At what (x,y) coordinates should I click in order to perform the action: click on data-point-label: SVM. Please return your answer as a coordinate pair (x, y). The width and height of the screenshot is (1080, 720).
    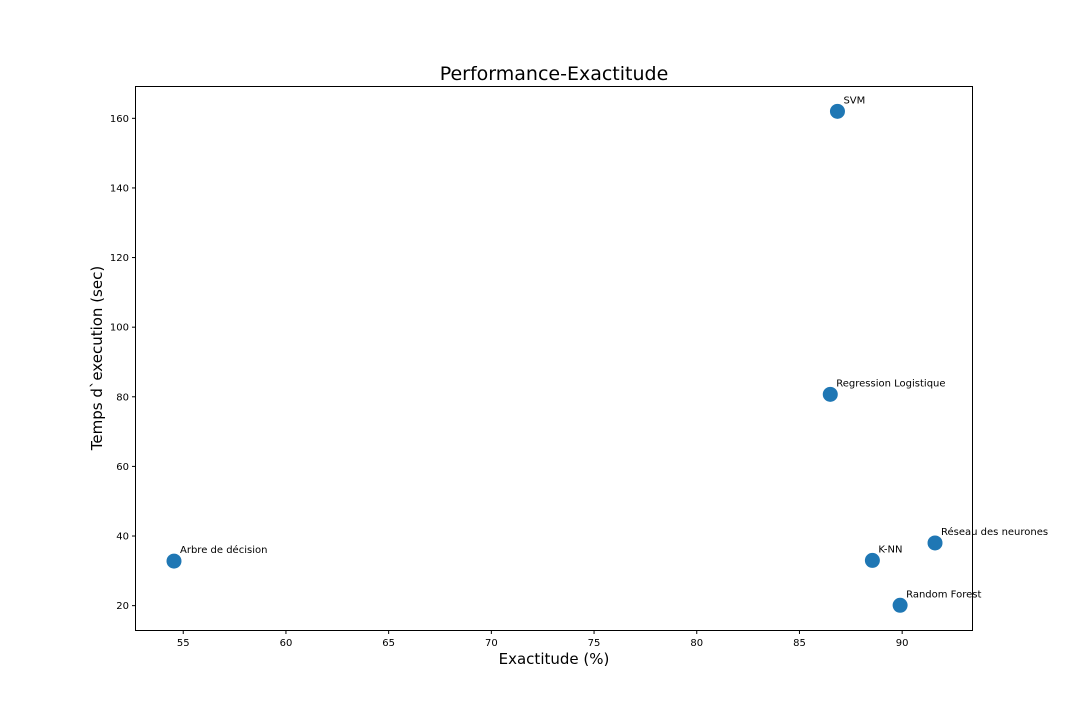
    Looking at the image, I should click on (854, 100).